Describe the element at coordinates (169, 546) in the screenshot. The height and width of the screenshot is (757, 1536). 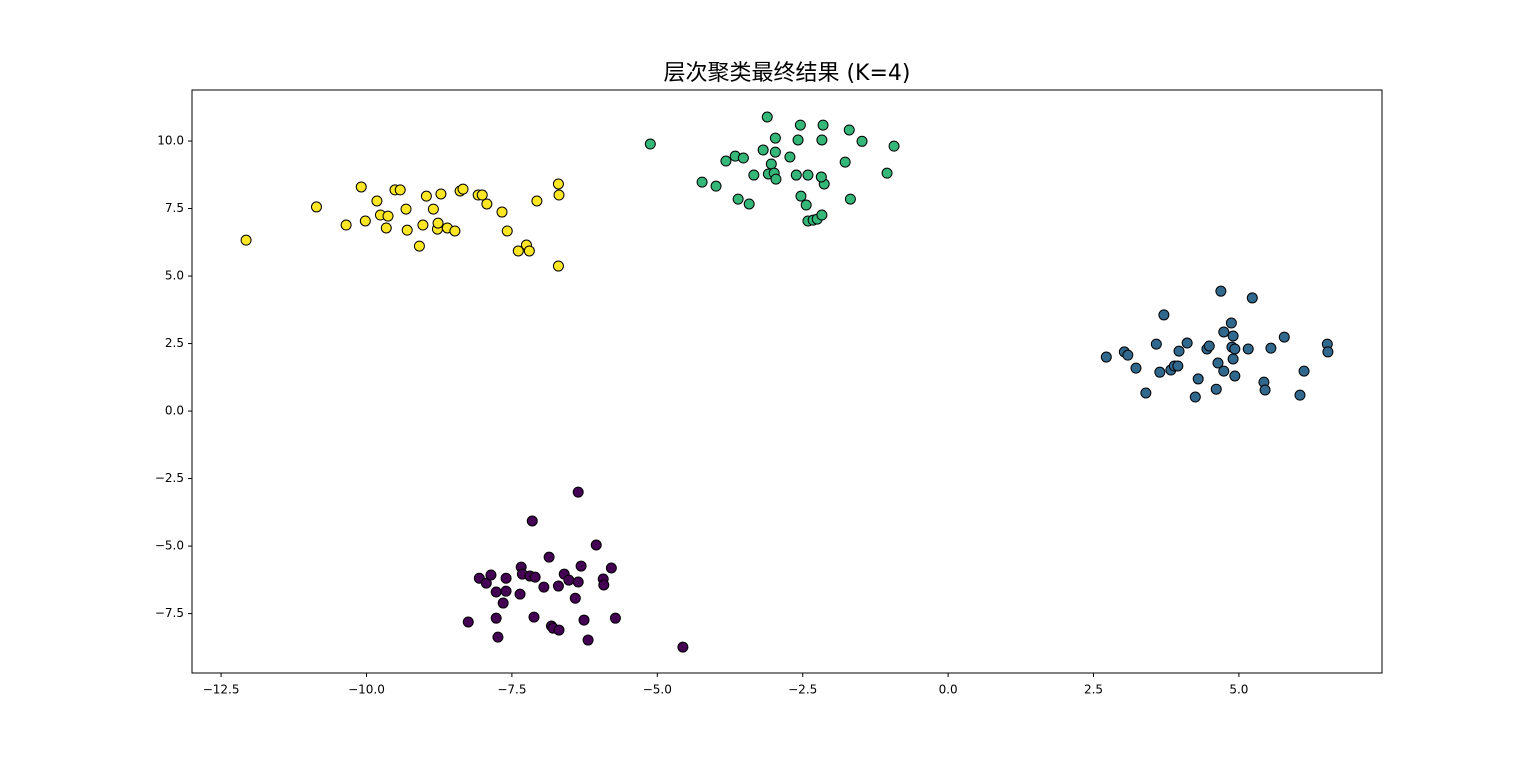
I see `y-tick-label: −5.0` at that location.